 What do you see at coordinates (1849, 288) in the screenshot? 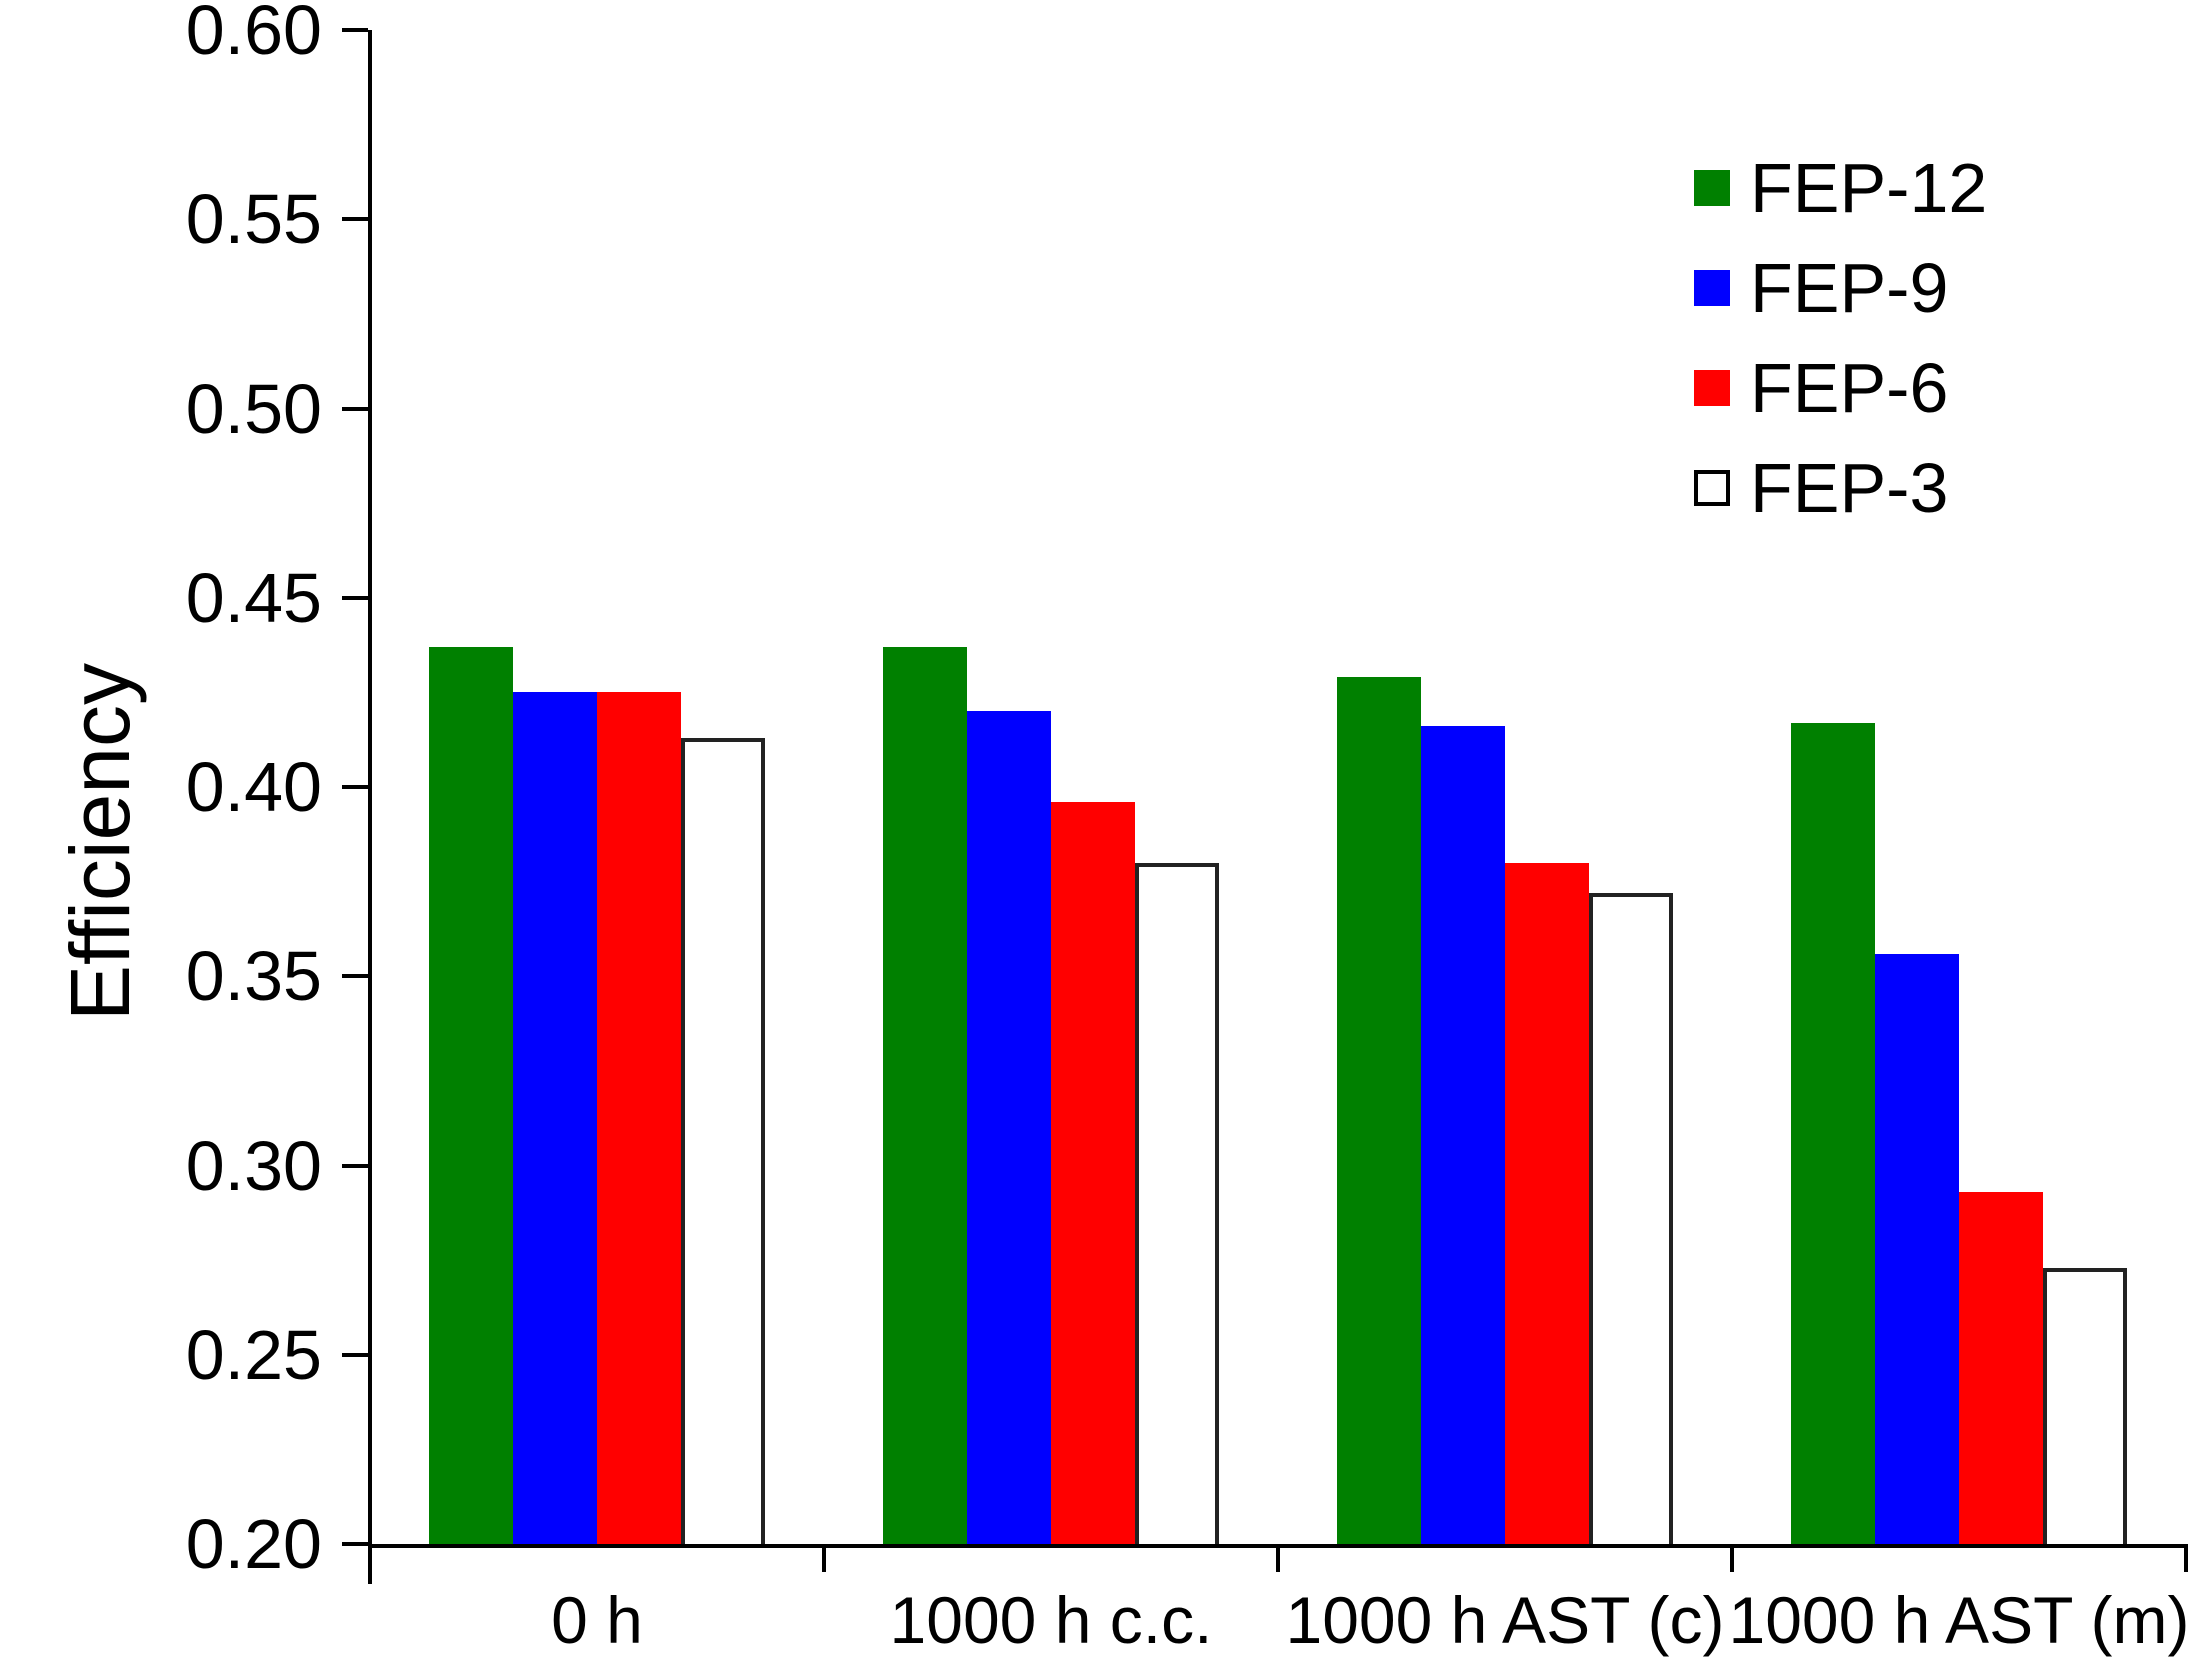
I see `legend-label: FEP-9` at bounding box center [1849, 288].